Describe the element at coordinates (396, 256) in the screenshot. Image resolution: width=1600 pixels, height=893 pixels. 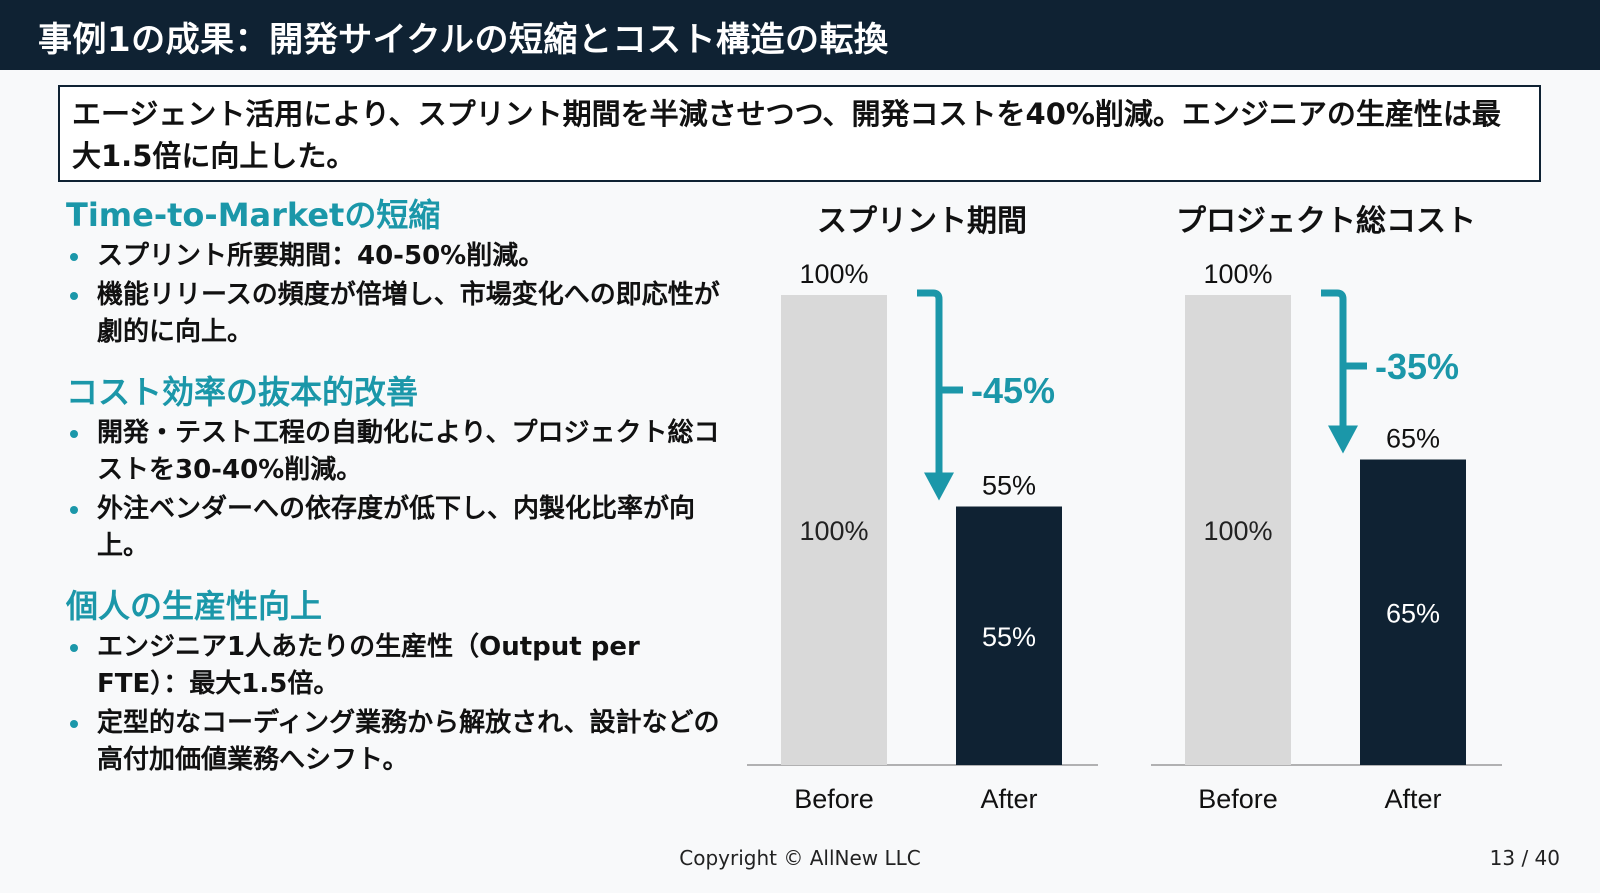
I see `bullet: スプリント所要期間：40-50%削減。` at that location.